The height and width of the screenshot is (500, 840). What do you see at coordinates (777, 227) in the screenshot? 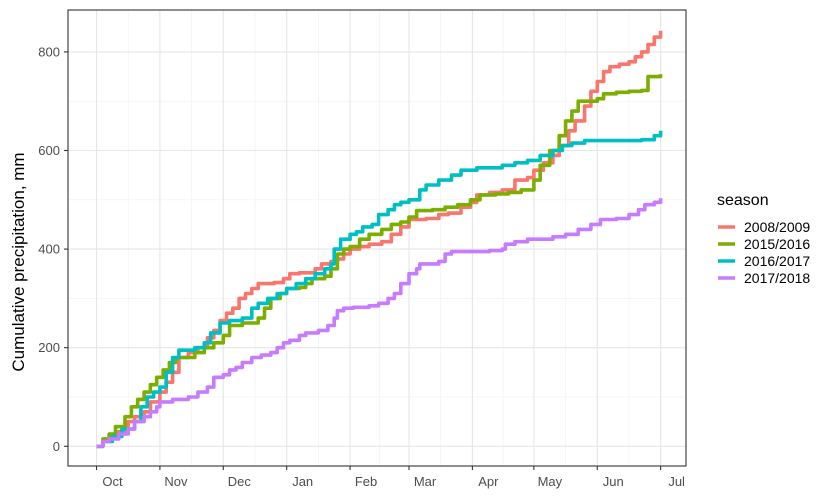
I see `legend-label-2008-2009: 2008/2009` at bounding box center [777, 227].